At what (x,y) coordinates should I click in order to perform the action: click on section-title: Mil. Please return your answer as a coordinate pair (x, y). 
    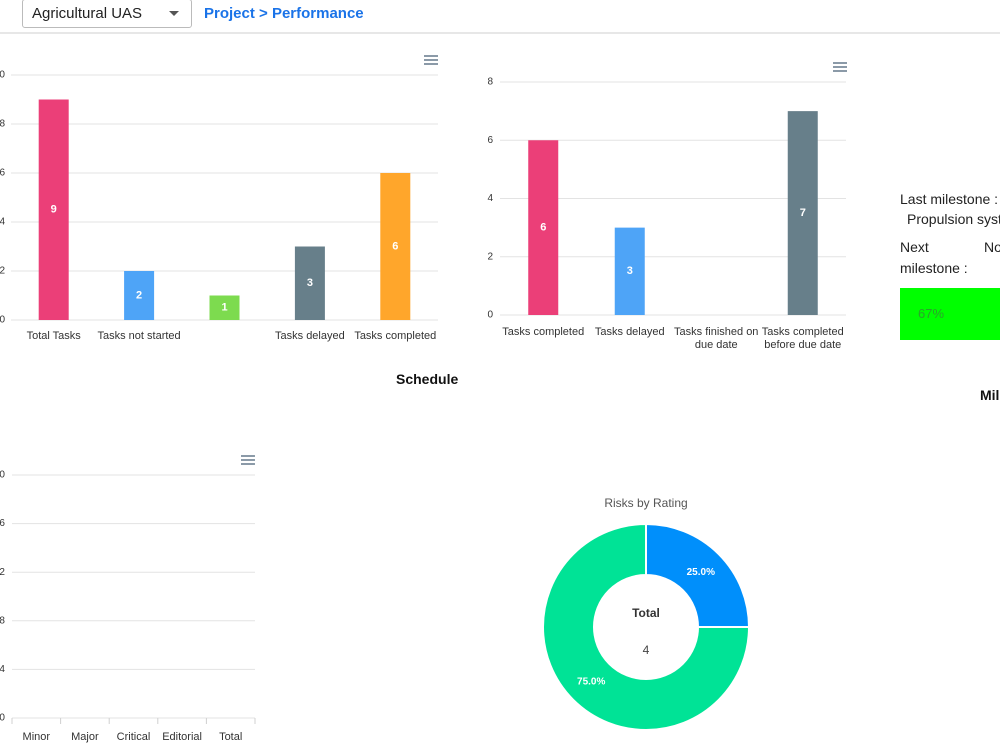
    Looking at the image, I should click on (990, 395).